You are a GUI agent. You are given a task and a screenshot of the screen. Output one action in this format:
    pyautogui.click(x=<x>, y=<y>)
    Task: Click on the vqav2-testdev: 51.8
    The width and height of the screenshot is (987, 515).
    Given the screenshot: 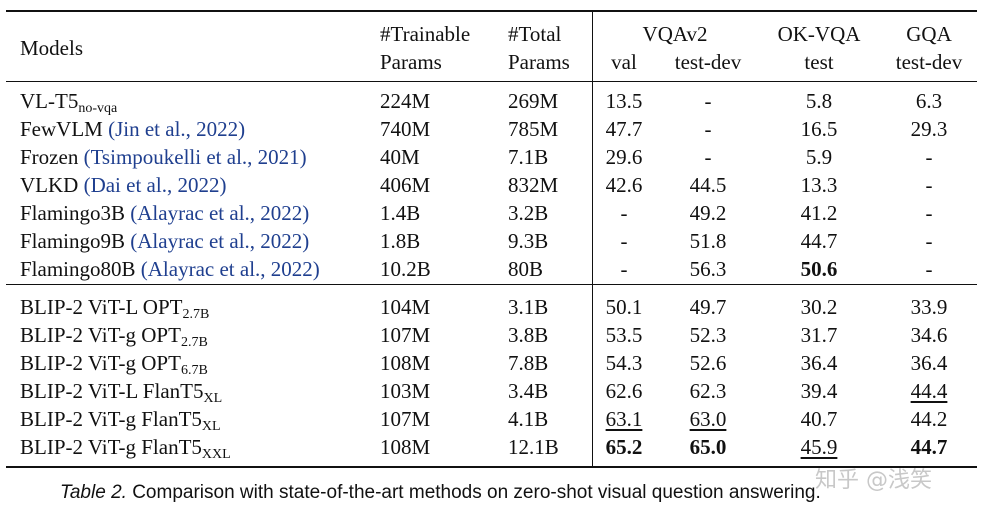 What is the action you would take?
    pyautogui.click(x=708, y=241)
    